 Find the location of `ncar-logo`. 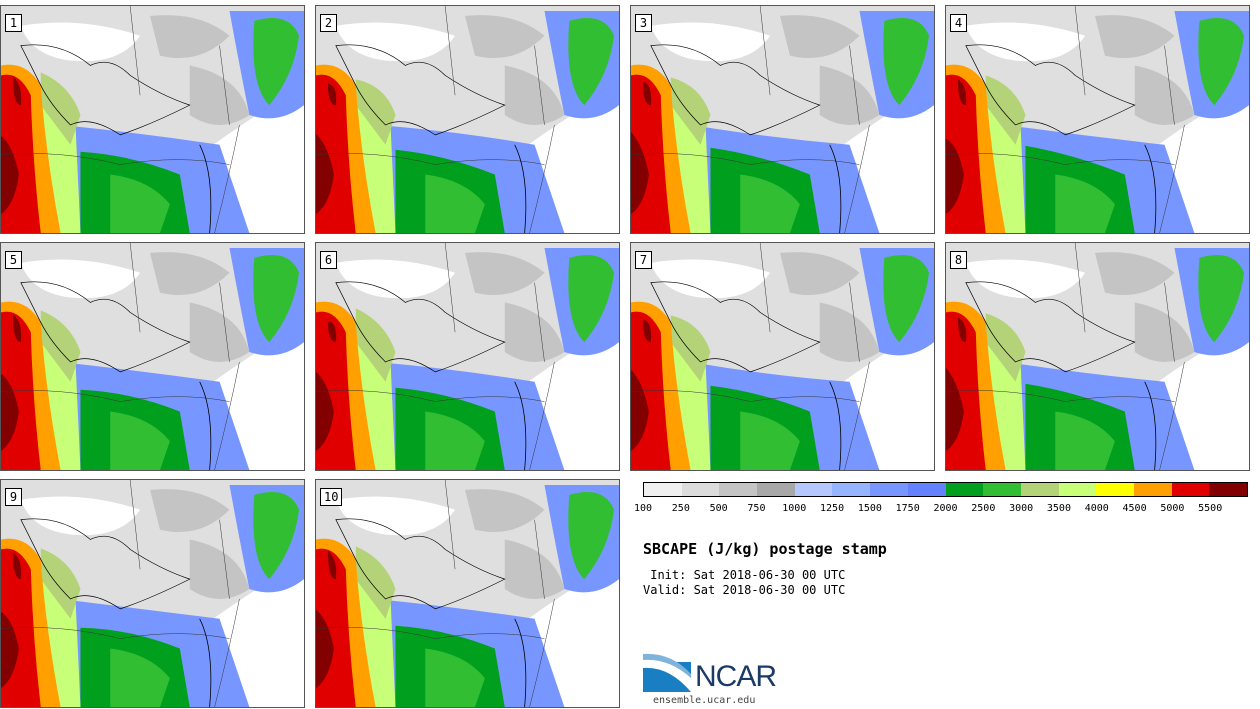

ncar-logo is located at coordinates (667, 672).